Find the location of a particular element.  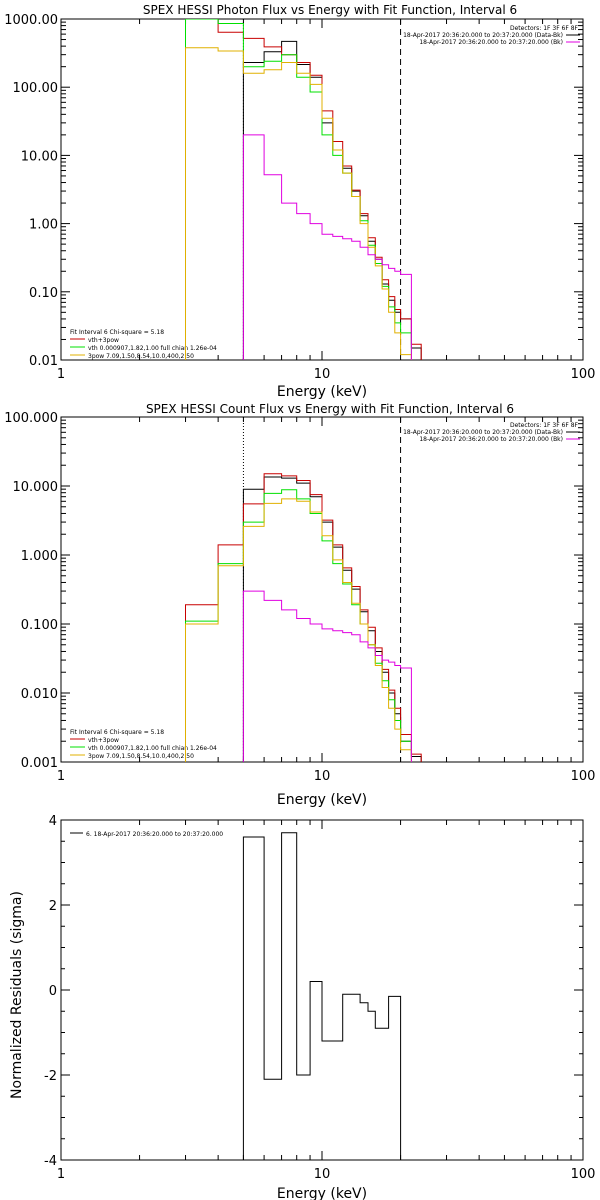

resid-ytick-label: 0 is located at coordinates (53, 991).